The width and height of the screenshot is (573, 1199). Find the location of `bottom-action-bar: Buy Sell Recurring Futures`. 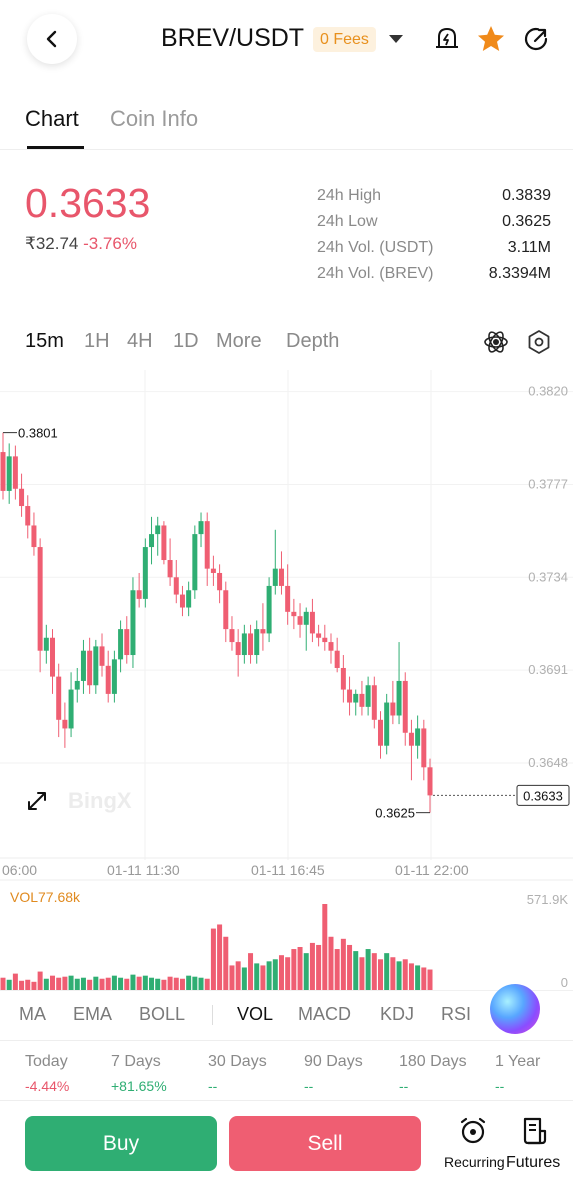

bottom-action-bar: Buy Sell Recurring Futures is located at coordinates (286, 1149).